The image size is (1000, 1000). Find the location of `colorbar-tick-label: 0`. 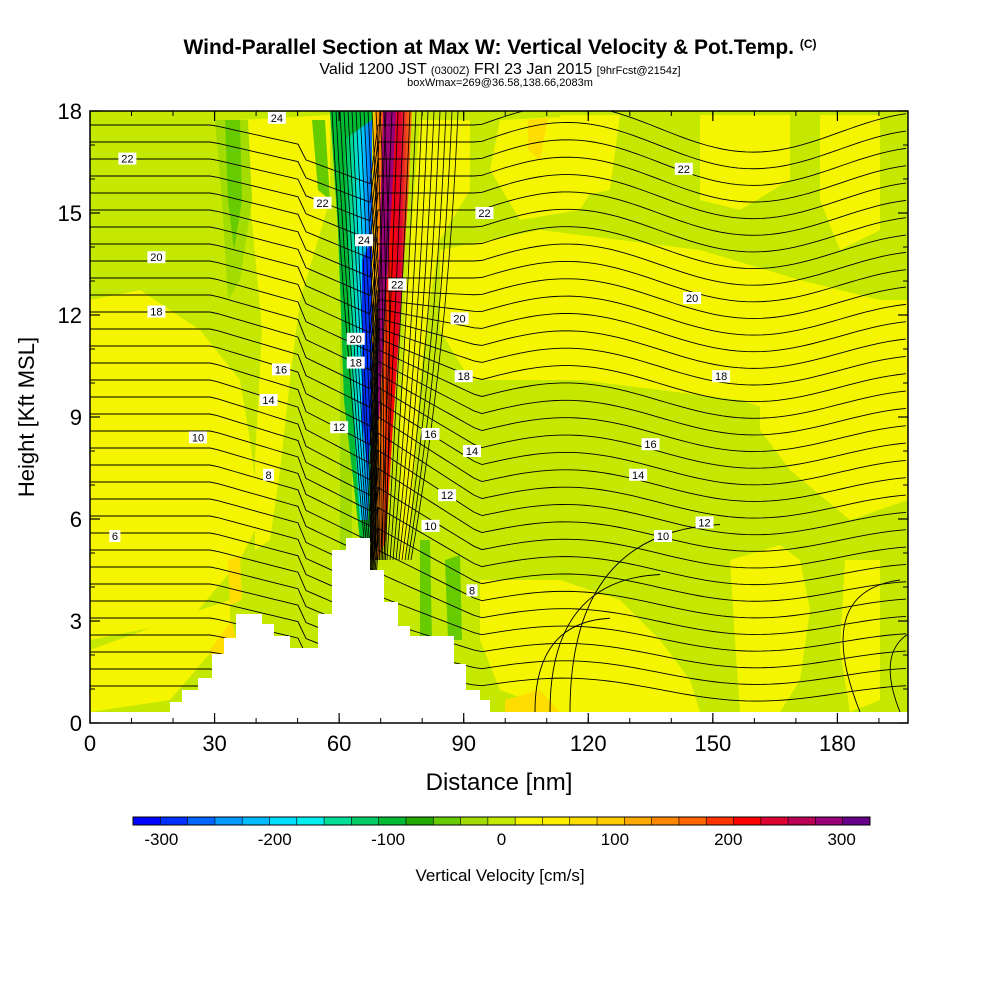

colorbar-tick-label: 0 is located at coordinates (501, 839).